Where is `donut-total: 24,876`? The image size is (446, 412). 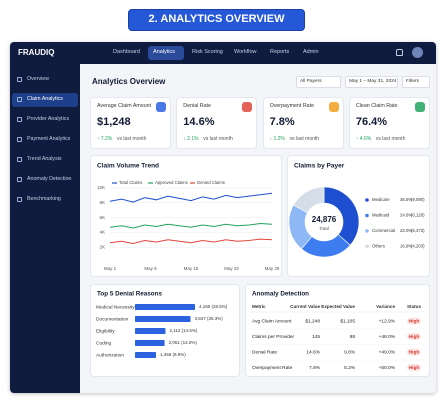
donut-total: 24,876 is located at coordinates (324, 219).